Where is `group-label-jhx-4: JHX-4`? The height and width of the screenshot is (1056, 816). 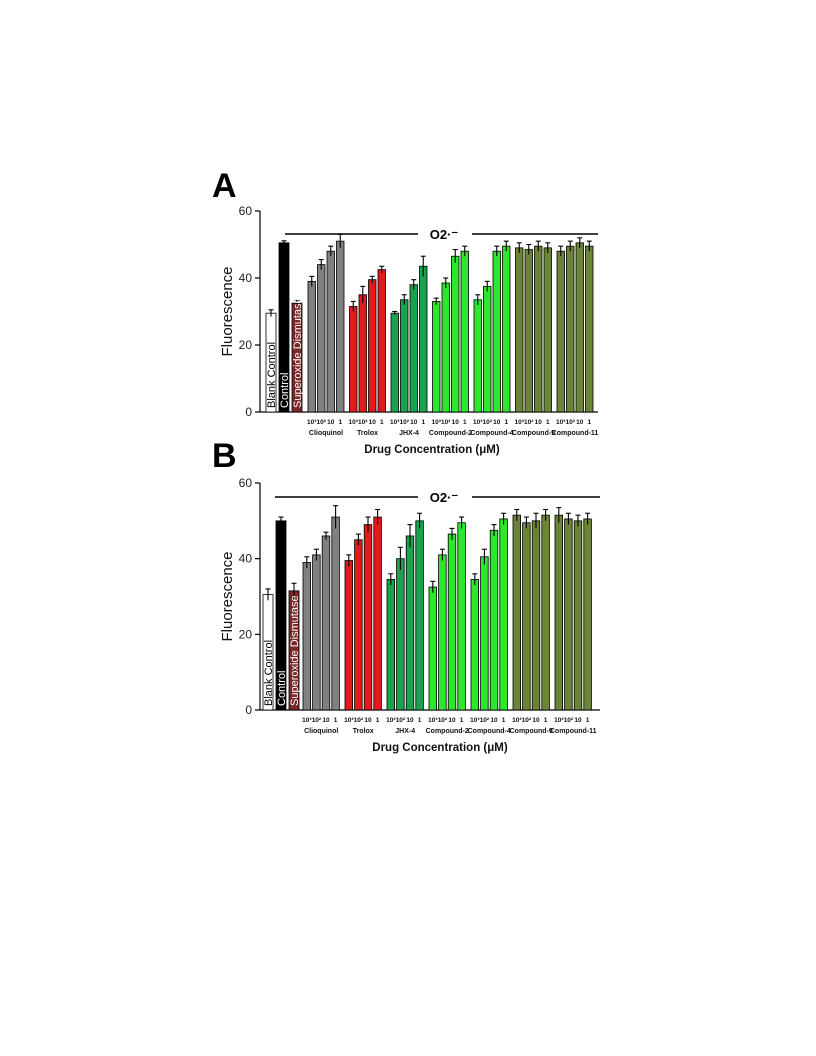
group-label-jhx-4: JHX-4 is located at coordinates (409, 433).